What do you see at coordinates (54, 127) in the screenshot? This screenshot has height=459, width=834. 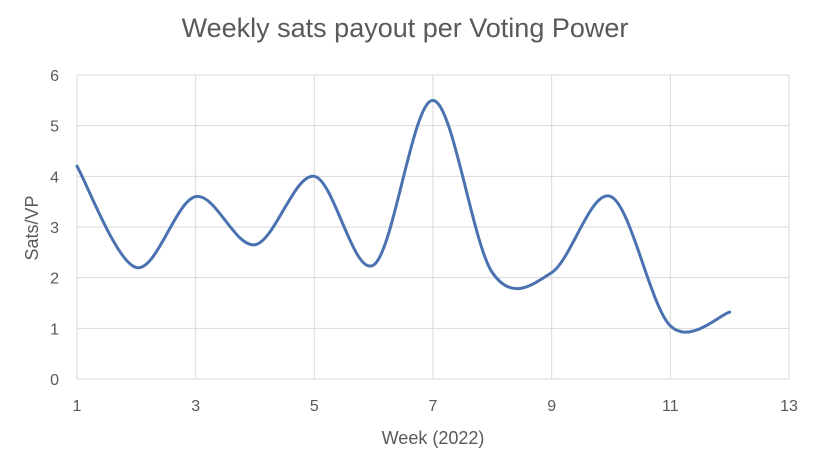 I see `y-tick-label: 5` at bounding box center [54, 127].